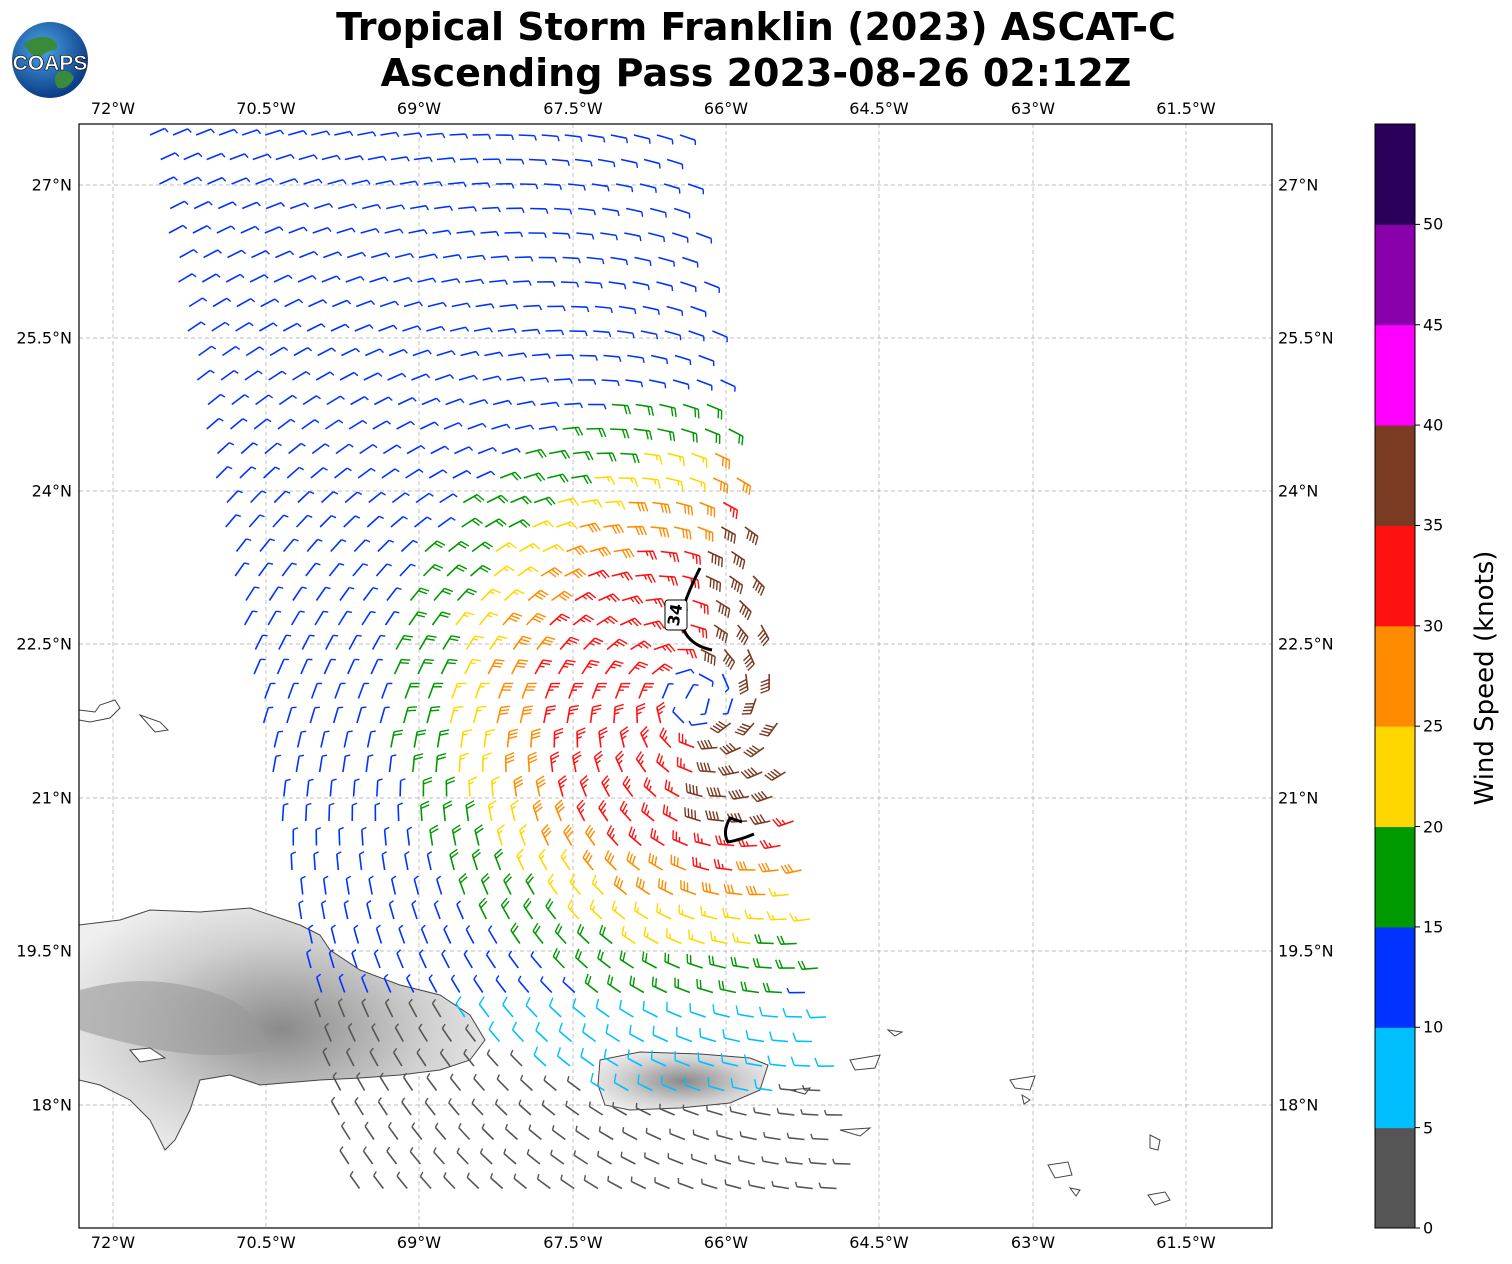 This screenshot has width=1512, height=1264. What do you see at coordinates (1428, 1128) in the screenshot?
I see `colorbar-tick-label: 5` at bounding box center [1428, 1128].